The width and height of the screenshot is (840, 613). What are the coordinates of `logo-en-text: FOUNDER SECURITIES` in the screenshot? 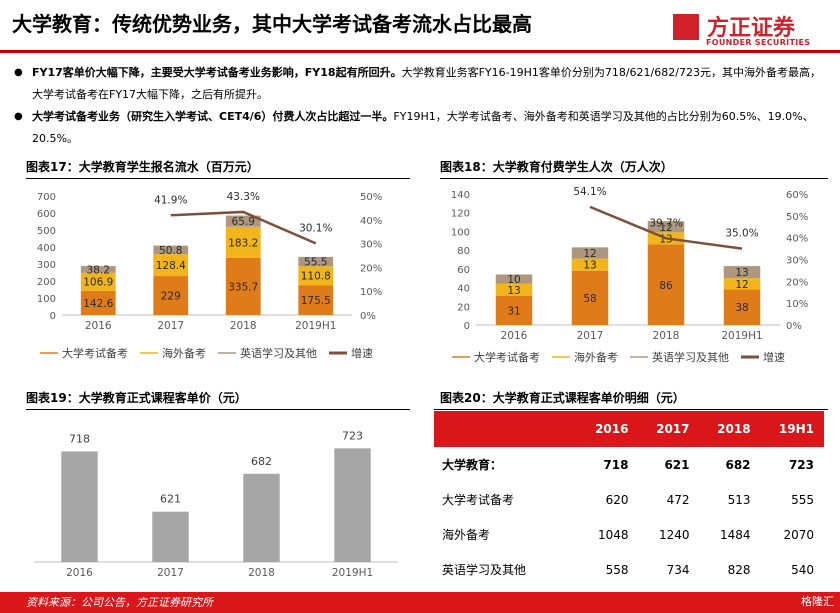 It's located at (758, 42).